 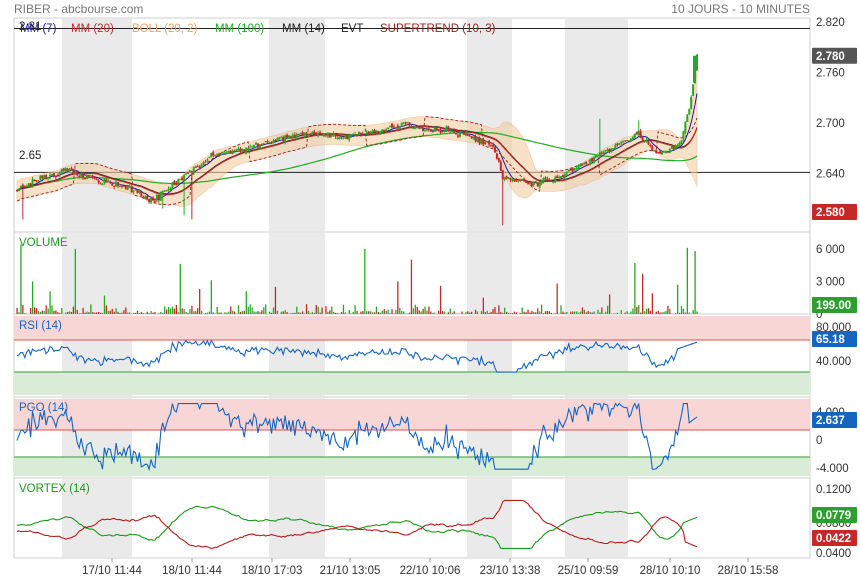 What do you see at coordinates (830, 340) in the screenshot?
I see `last-rsi-label: 65.18` at bounding box center [830, 340].